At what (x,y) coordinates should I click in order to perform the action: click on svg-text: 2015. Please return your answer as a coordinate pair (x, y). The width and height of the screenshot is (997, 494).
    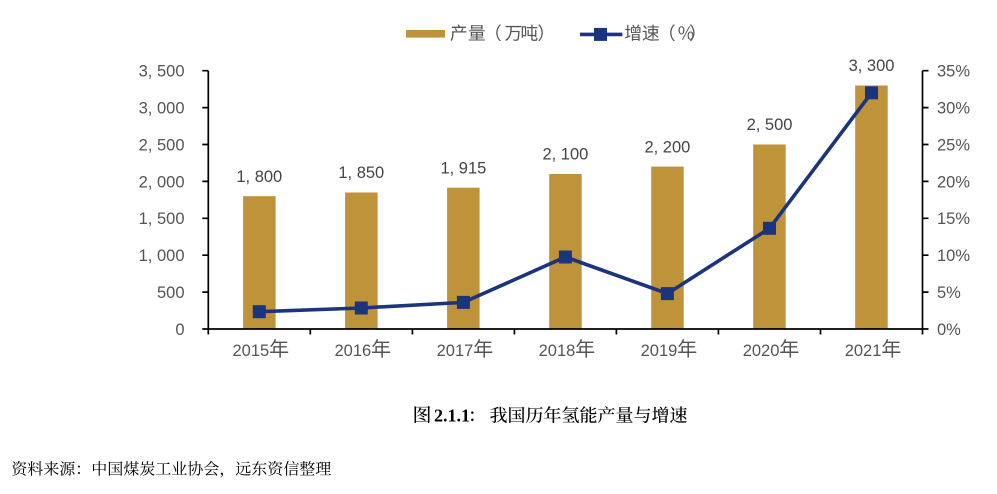
    Looking at the image, I should click on (251, 351).